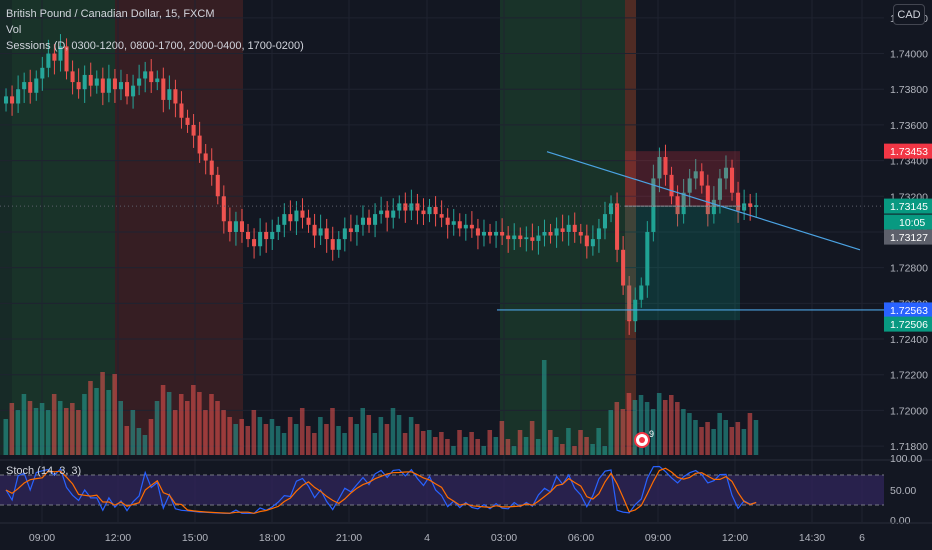 Image resolution: width=932 pixels, height=550 pixels. I want to click on volume-bars, so click(381, 407).